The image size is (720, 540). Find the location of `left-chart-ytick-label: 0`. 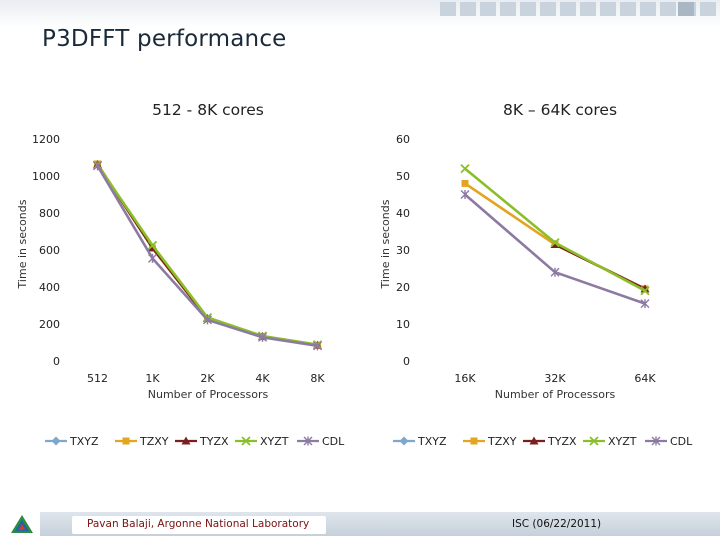

left-chart-ytick-label: 0 is located at coordinates (56, 361).